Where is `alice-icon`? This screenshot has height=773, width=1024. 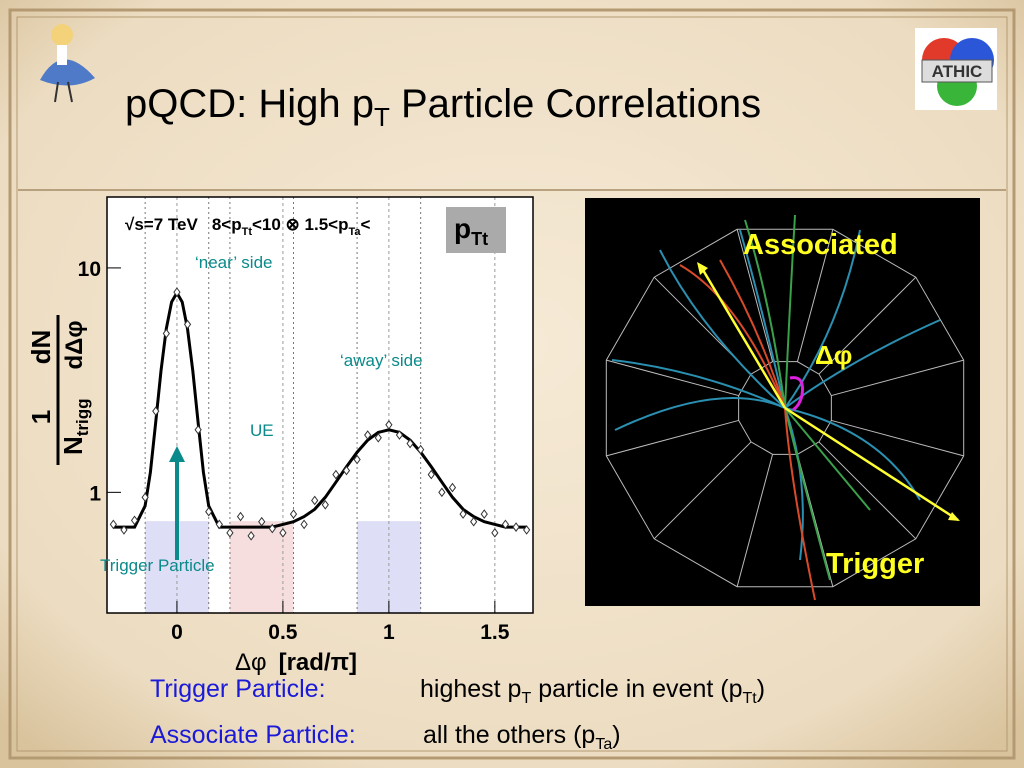 alice-icon is located at coordinates (67, 63).